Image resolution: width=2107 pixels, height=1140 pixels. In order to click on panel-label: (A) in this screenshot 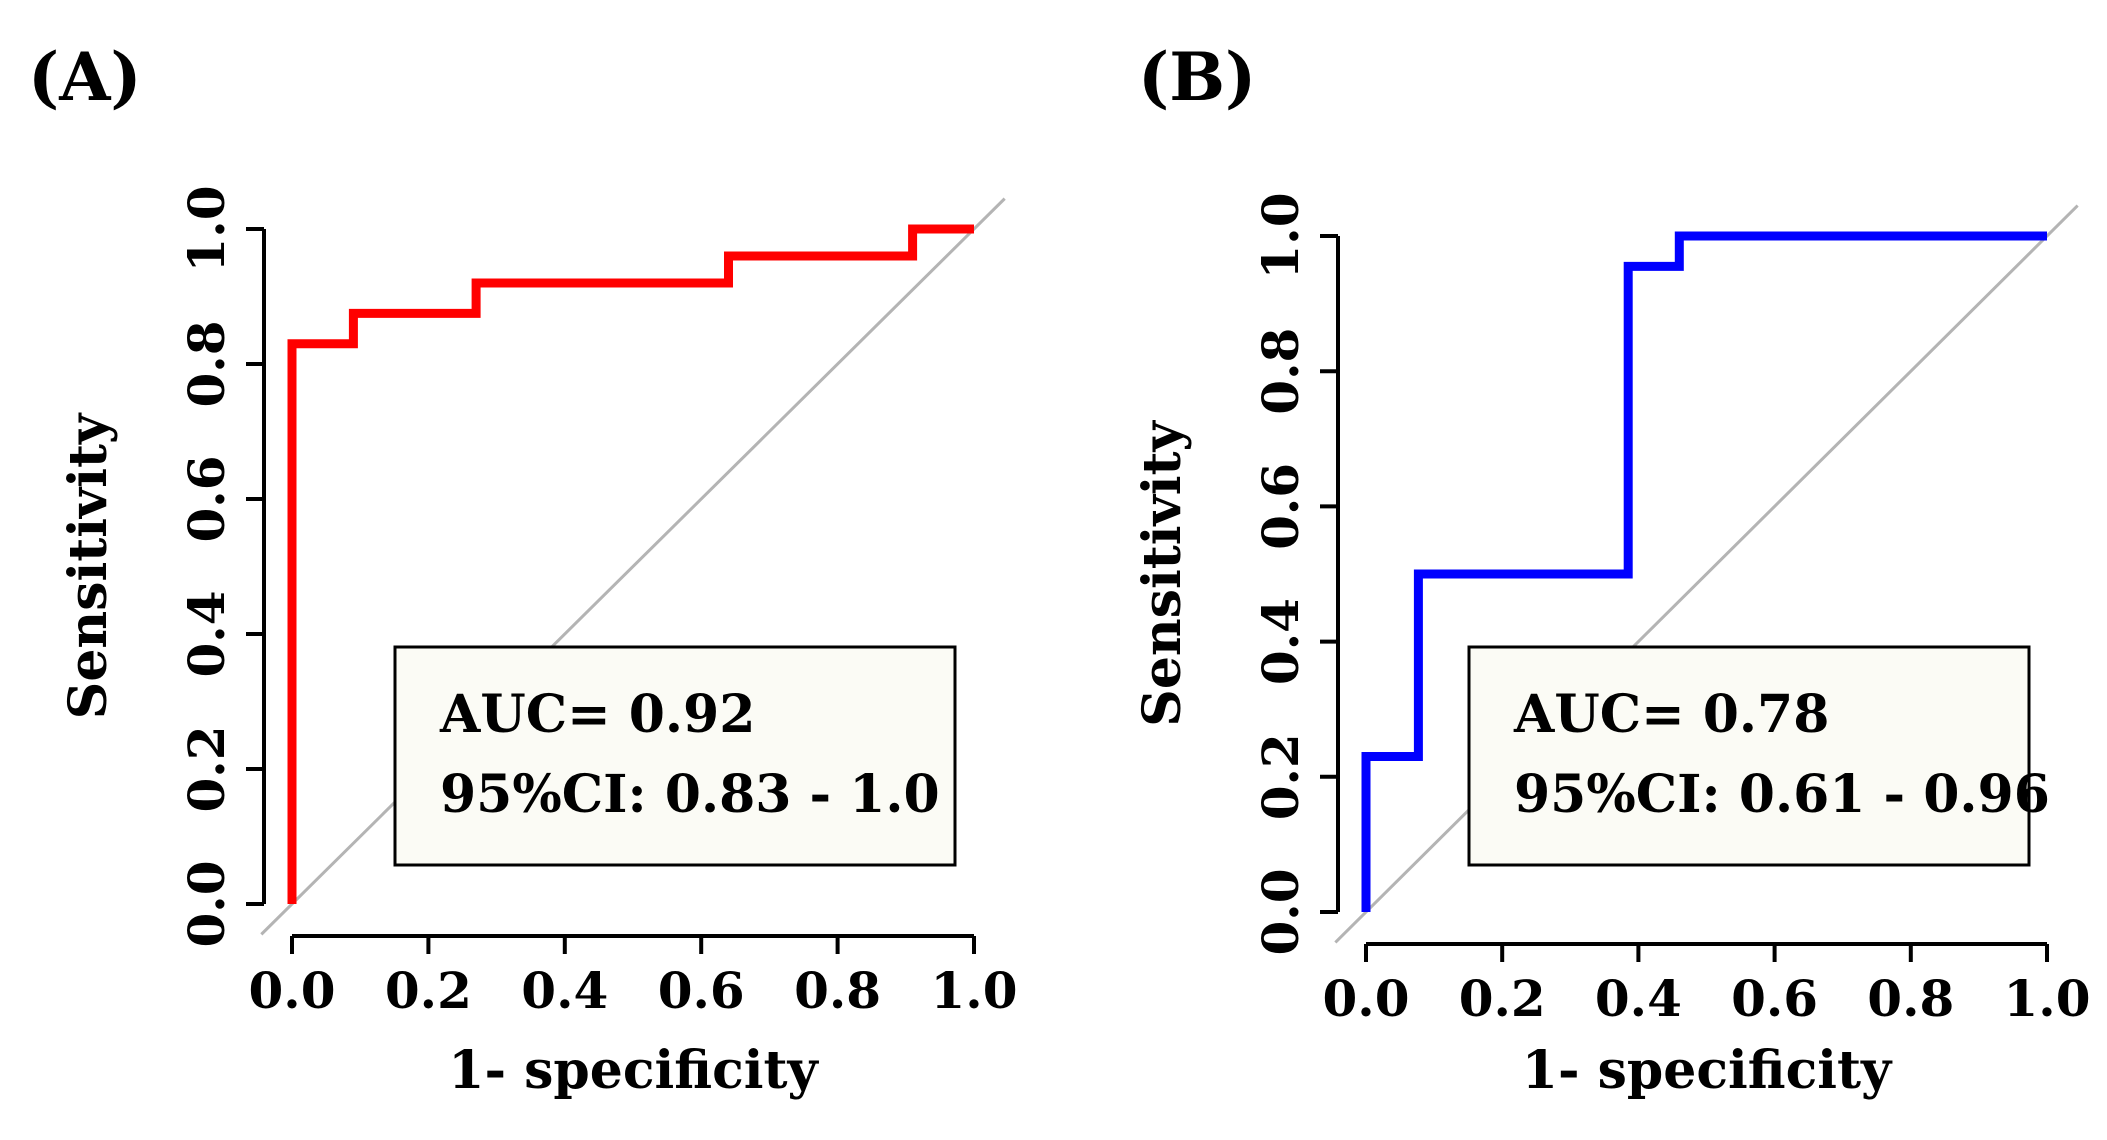, I will do `click(85, 77)`.